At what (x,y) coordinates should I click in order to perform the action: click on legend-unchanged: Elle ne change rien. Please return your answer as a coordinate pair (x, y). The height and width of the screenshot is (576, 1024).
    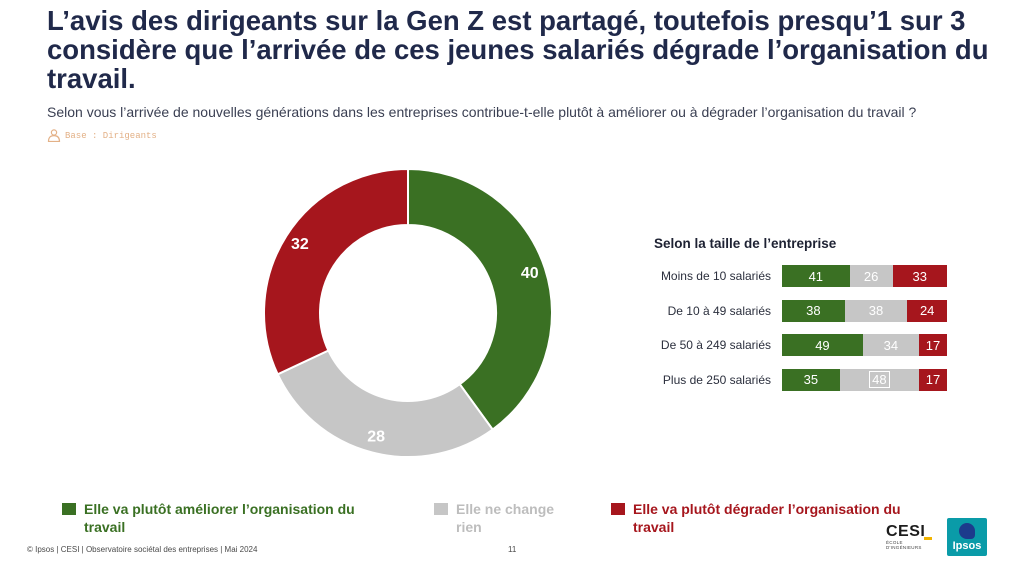
    Looking at the image, I should click on (504, 518).